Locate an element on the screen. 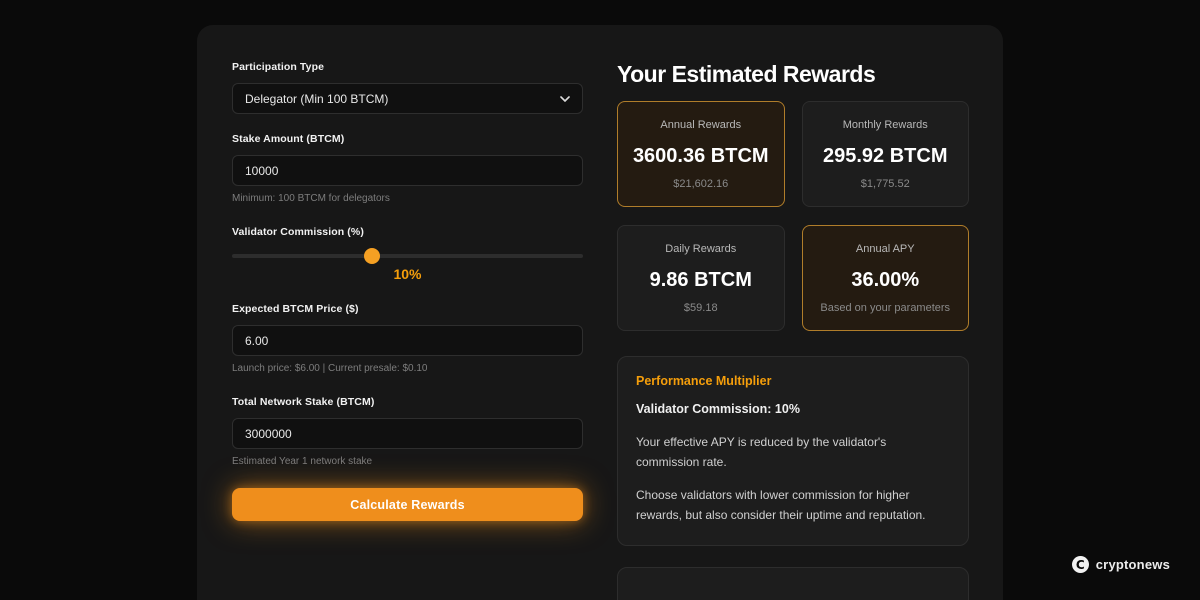  daily-rewards-card: Daily Rewards 9.86 BTCM $59.18 is located at coordinates (701, 278).